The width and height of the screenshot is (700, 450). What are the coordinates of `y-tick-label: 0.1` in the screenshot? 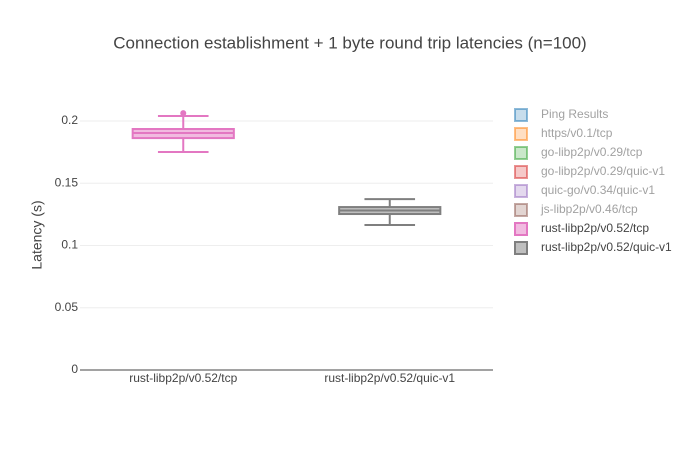 It's located at (69, 245).